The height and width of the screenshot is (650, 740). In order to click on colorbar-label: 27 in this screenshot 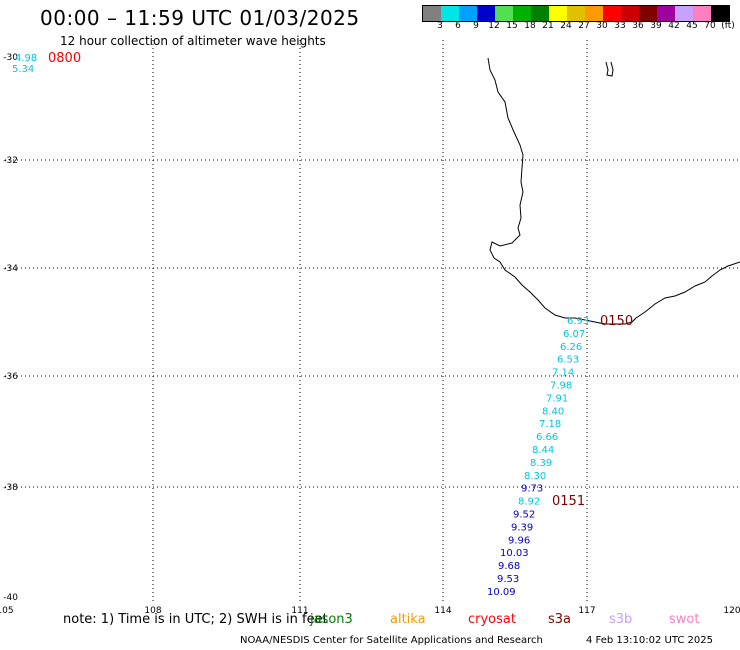, I will do `click(584, 26)`.